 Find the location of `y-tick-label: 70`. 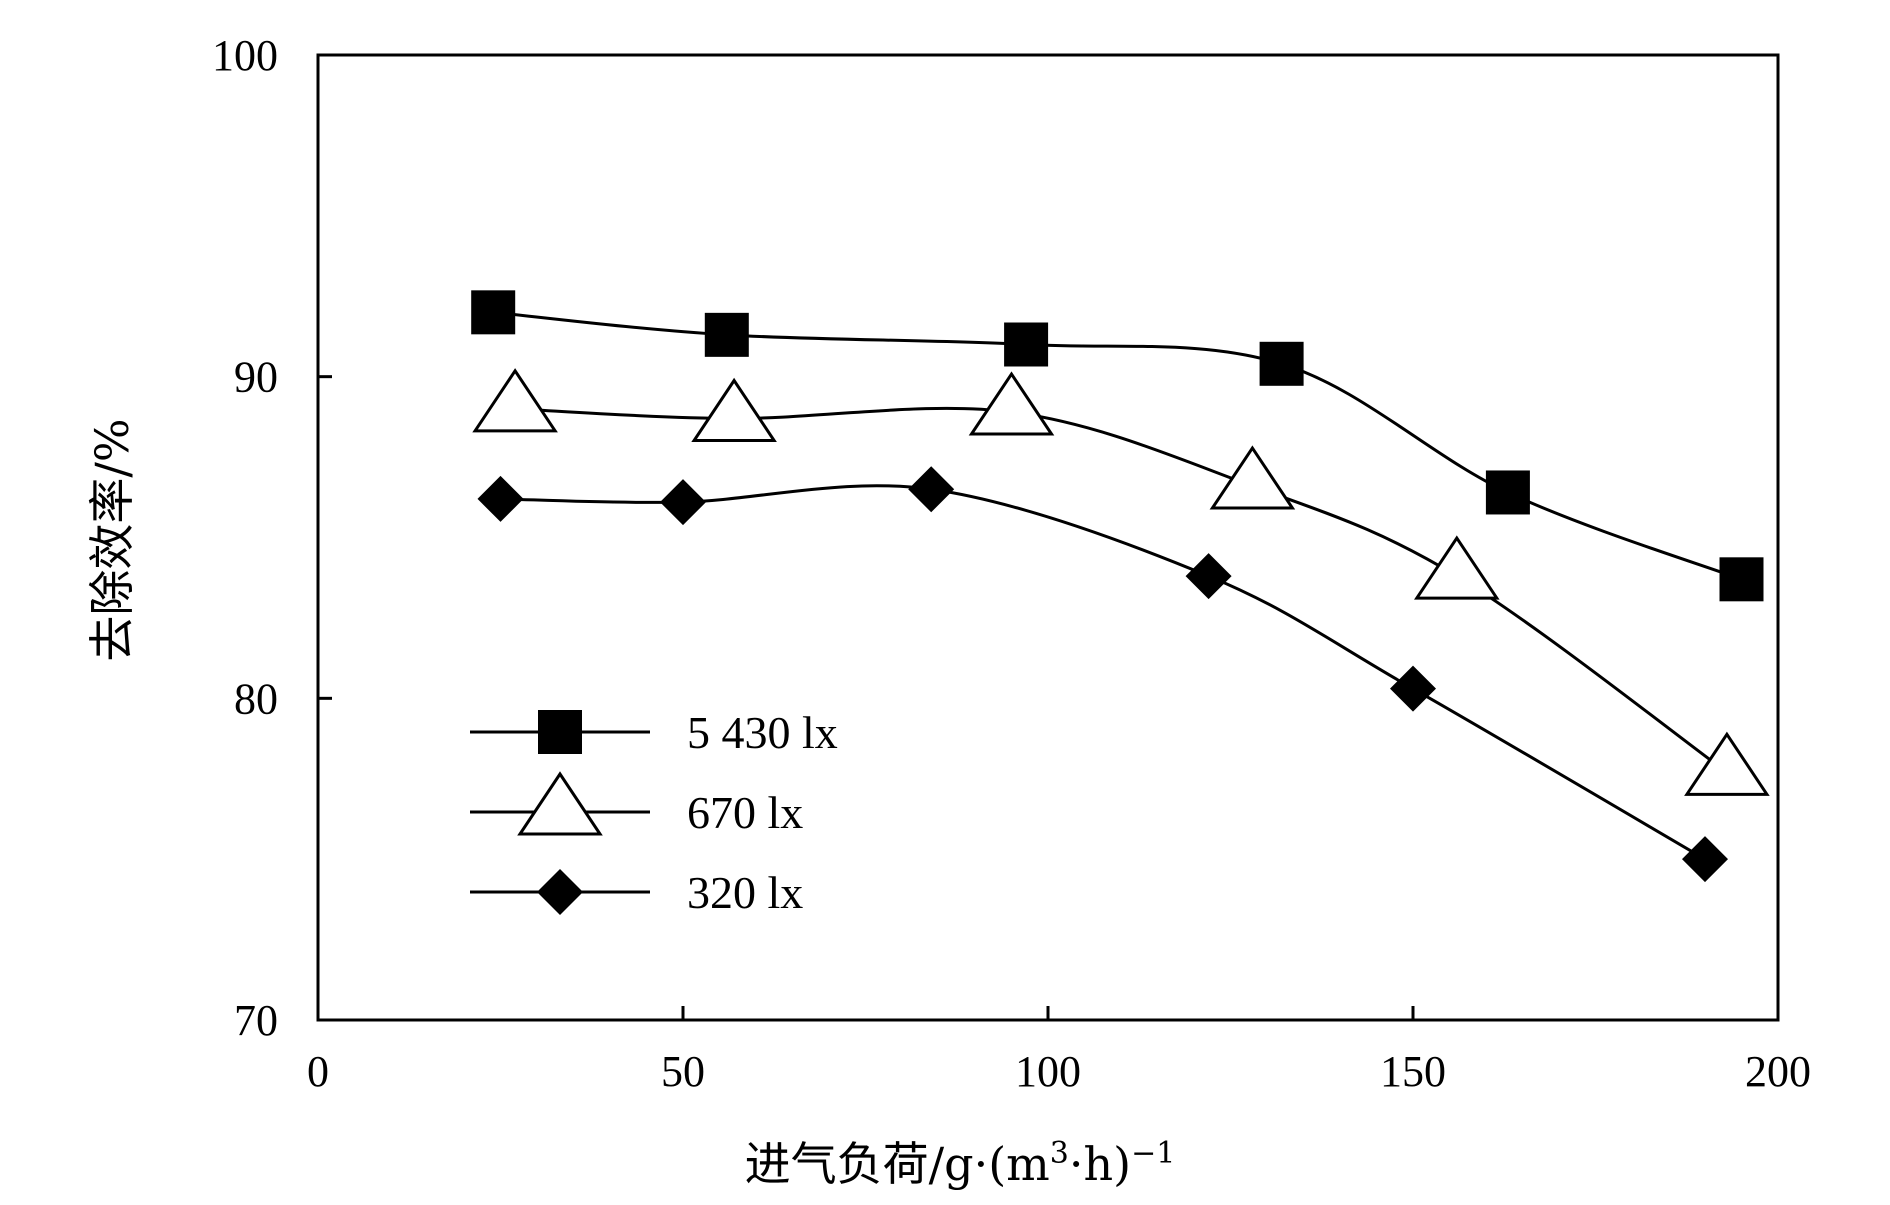

y-tick-label: 70 is located at coordinates (256, 1020).